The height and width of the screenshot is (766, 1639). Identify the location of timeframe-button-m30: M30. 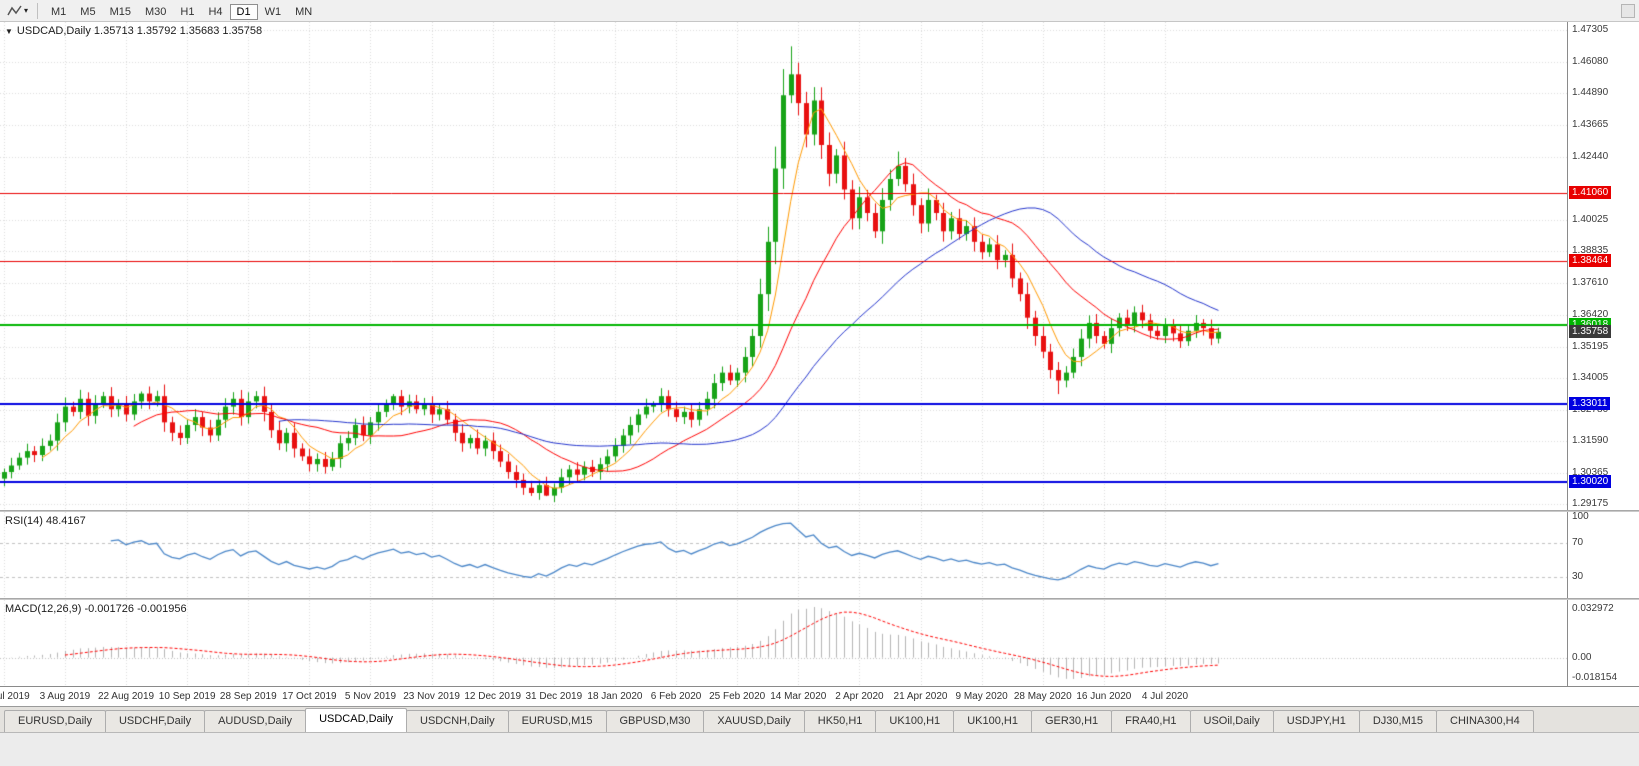
(155, 12).